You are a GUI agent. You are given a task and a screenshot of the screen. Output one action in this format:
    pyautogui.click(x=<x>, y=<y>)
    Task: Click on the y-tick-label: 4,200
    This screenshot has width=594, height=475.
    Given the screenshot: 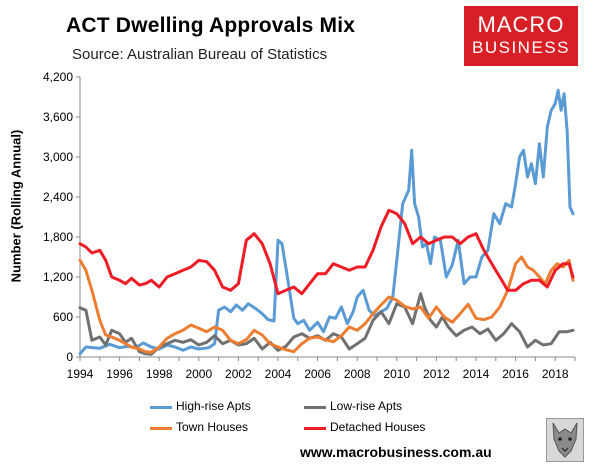 What is the action you would take?
    pyautogui.click(x=58, y=77)
    